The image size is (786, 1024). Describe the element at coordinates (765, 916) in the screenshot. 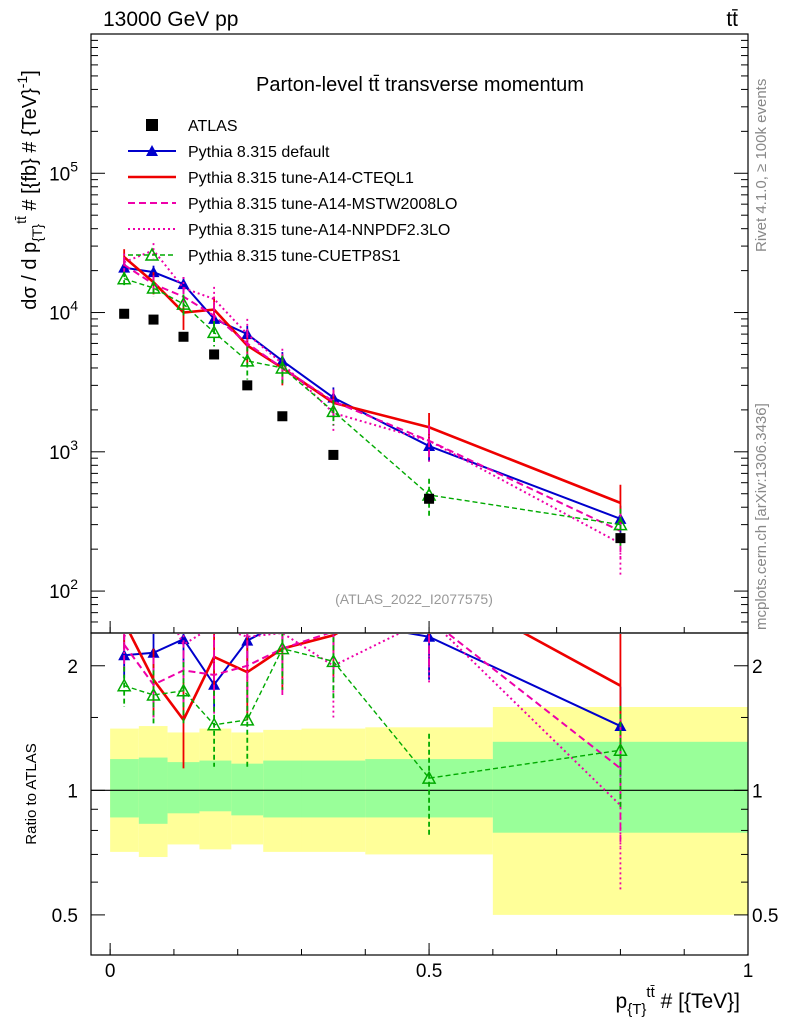

I see `ratio-y-tick-label-right-0: 0.5` at that location.